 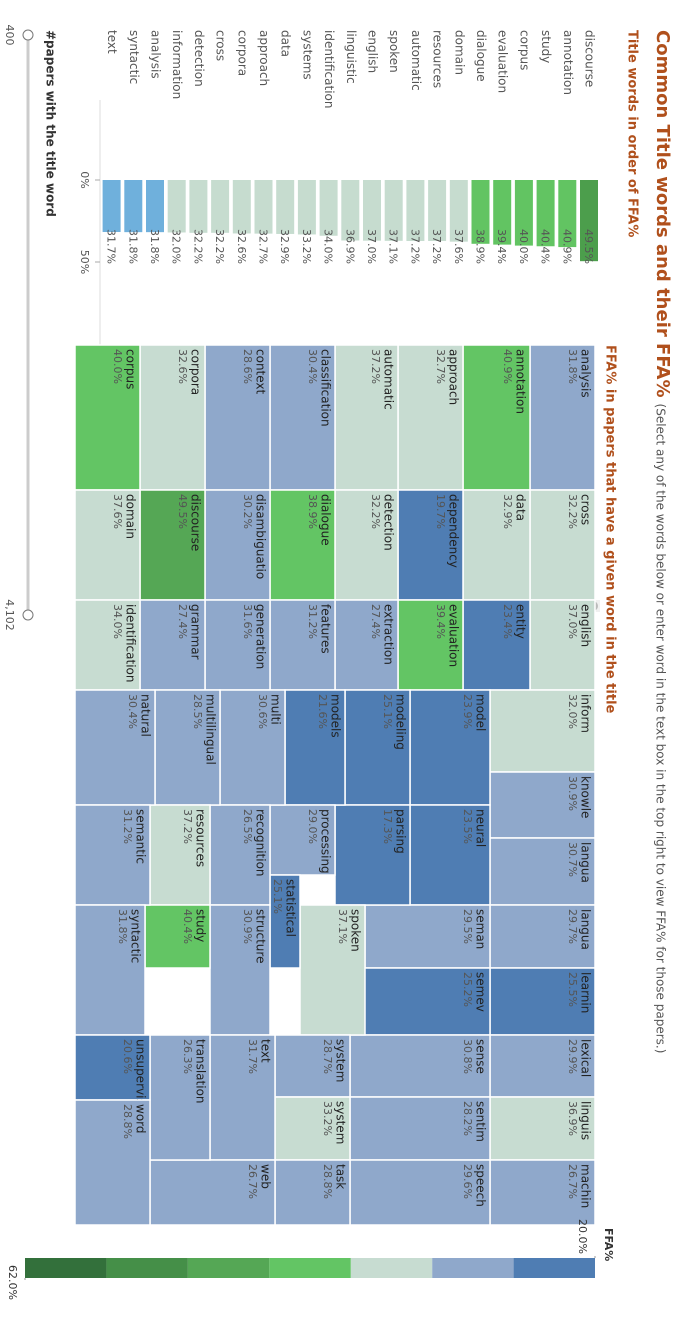 I want to click on cell-value: 31.2%, so click(x=312, y=621).